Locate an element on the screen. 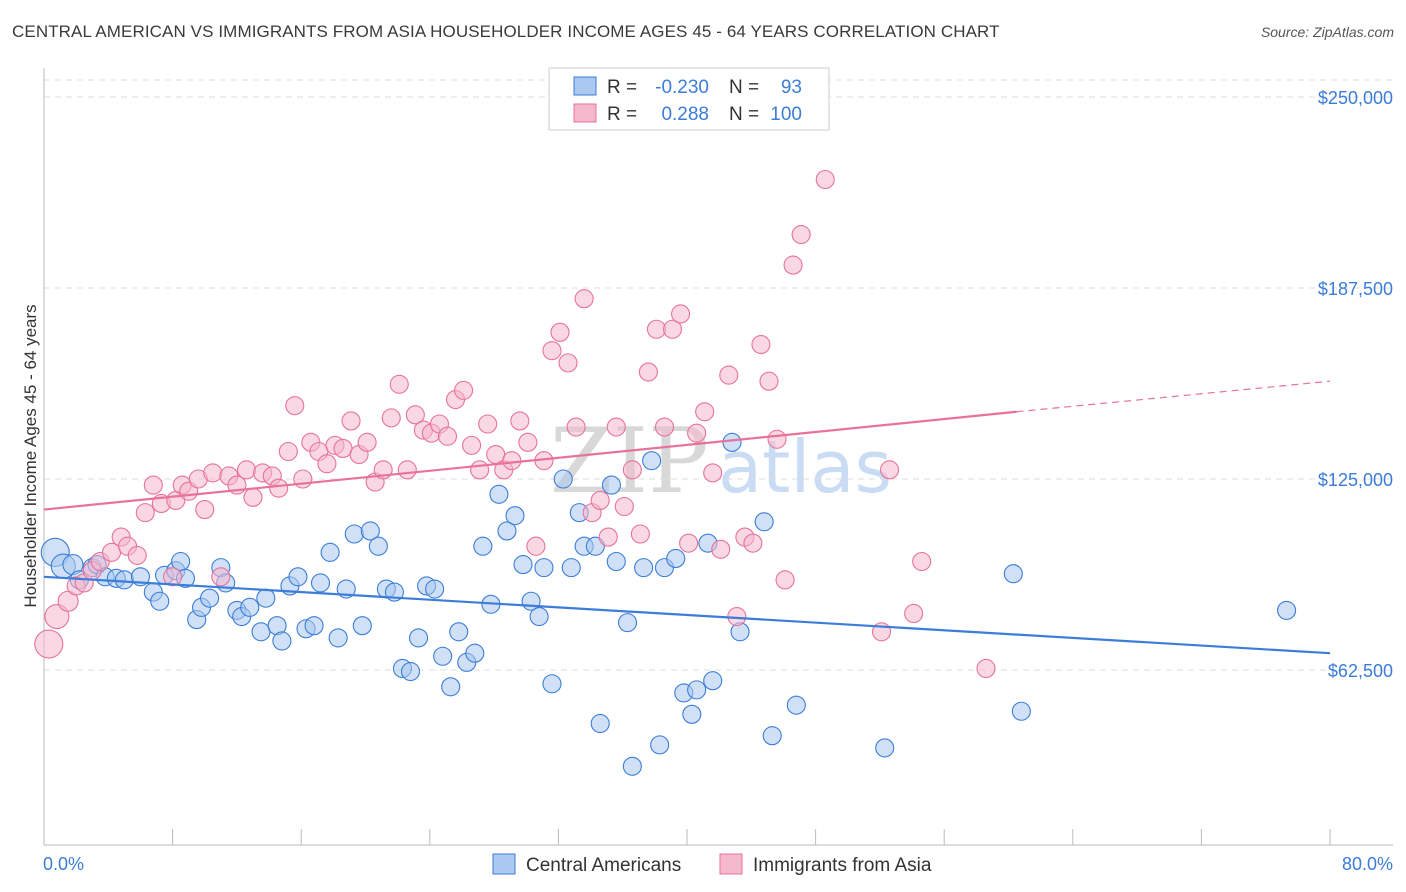 The height and width of the screenshot is (892, 1406). bottom-legend-swatch-pink is located at coordinates (731, 864).